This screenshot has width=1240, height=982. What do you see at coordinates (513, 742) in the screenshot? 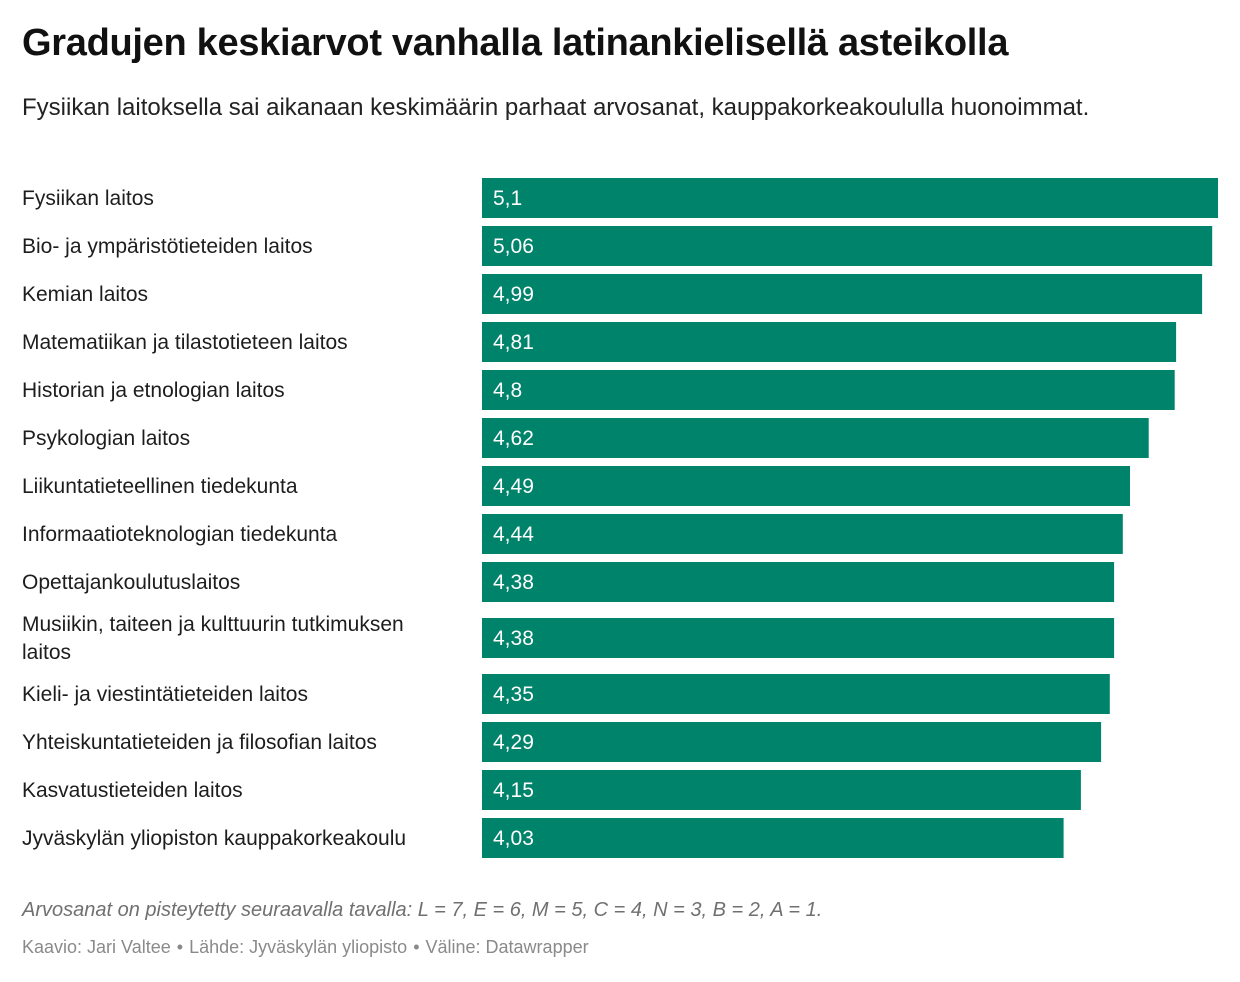
I see `value-label: 4,29` at bounding box center [513, 742].